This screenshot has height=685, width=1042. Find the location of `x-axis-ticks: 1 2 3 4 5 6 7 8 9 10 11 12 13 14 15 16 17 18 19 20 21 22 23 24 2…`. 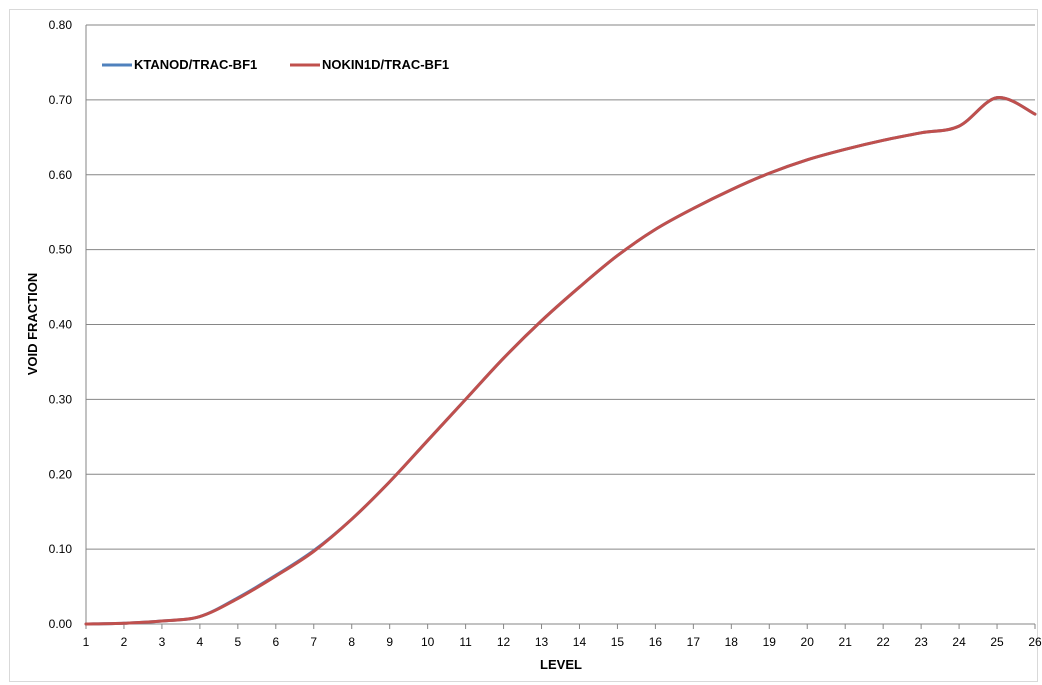

x-axis-ticks: 1 2 3 4 5 6 7 8 9 10 11 12 13 14 15 16 17 18 19 20 21 22 23 24 2… is located at coordinates (562, 636).